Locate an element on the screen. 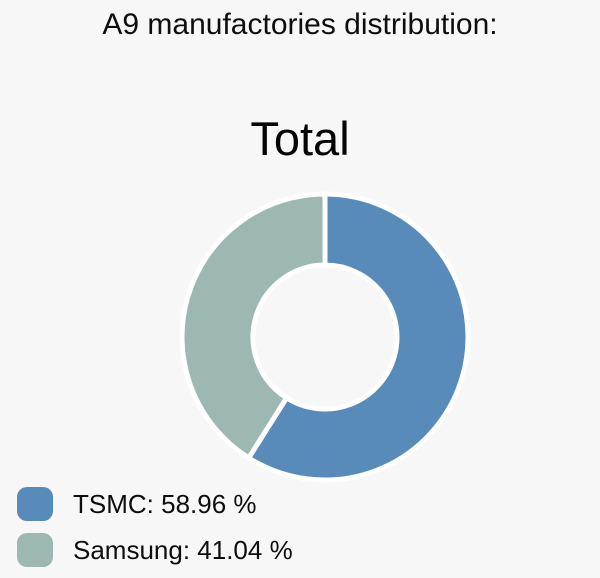 This screenshot has height=578, width=600. legend-label-tsmc: TSMC: 58.96 % is located at coordinates (165, 503).